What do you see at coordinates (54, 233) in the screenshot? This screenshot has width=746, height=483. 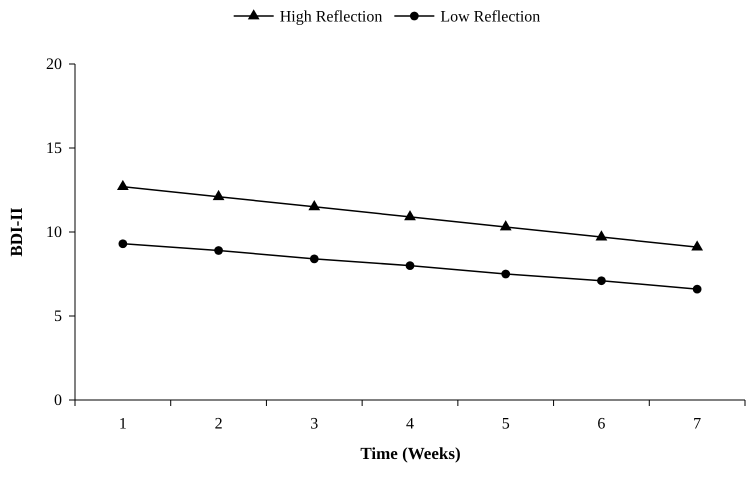 I see `y-tick-label: 10` at bounding box center [54, 233].